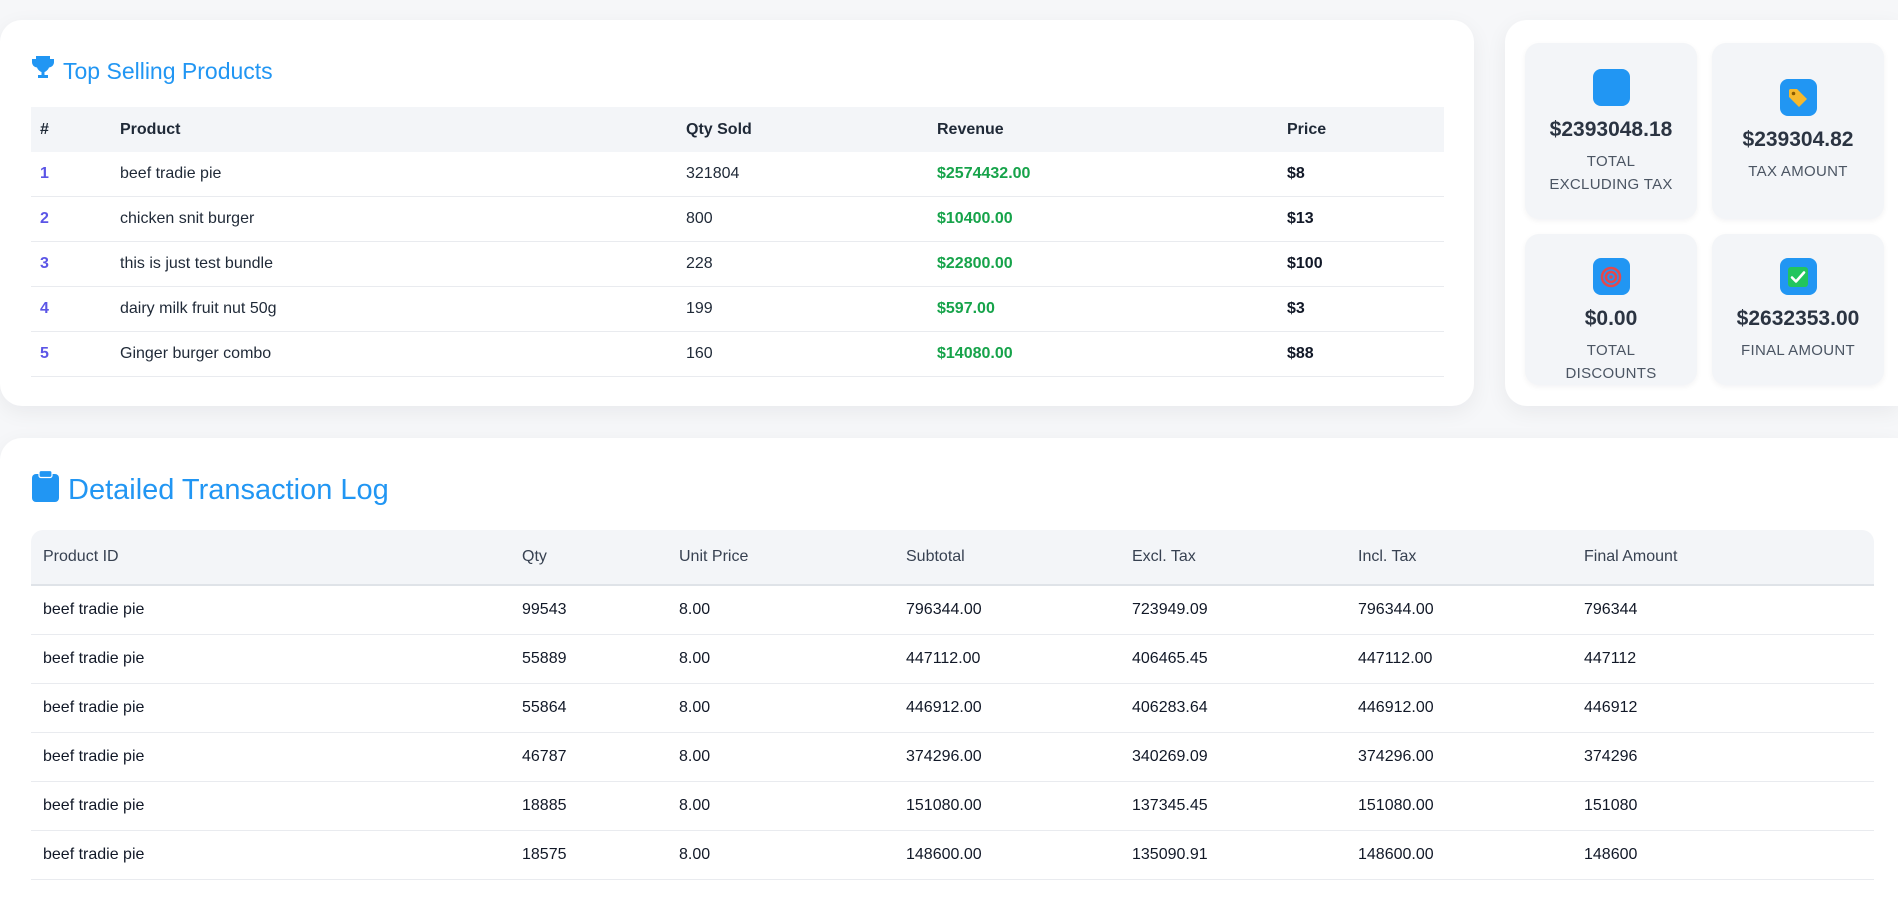 The image size is (1898, 898). I want to click on product-cell: chicken snit burger, so click(187, 218).